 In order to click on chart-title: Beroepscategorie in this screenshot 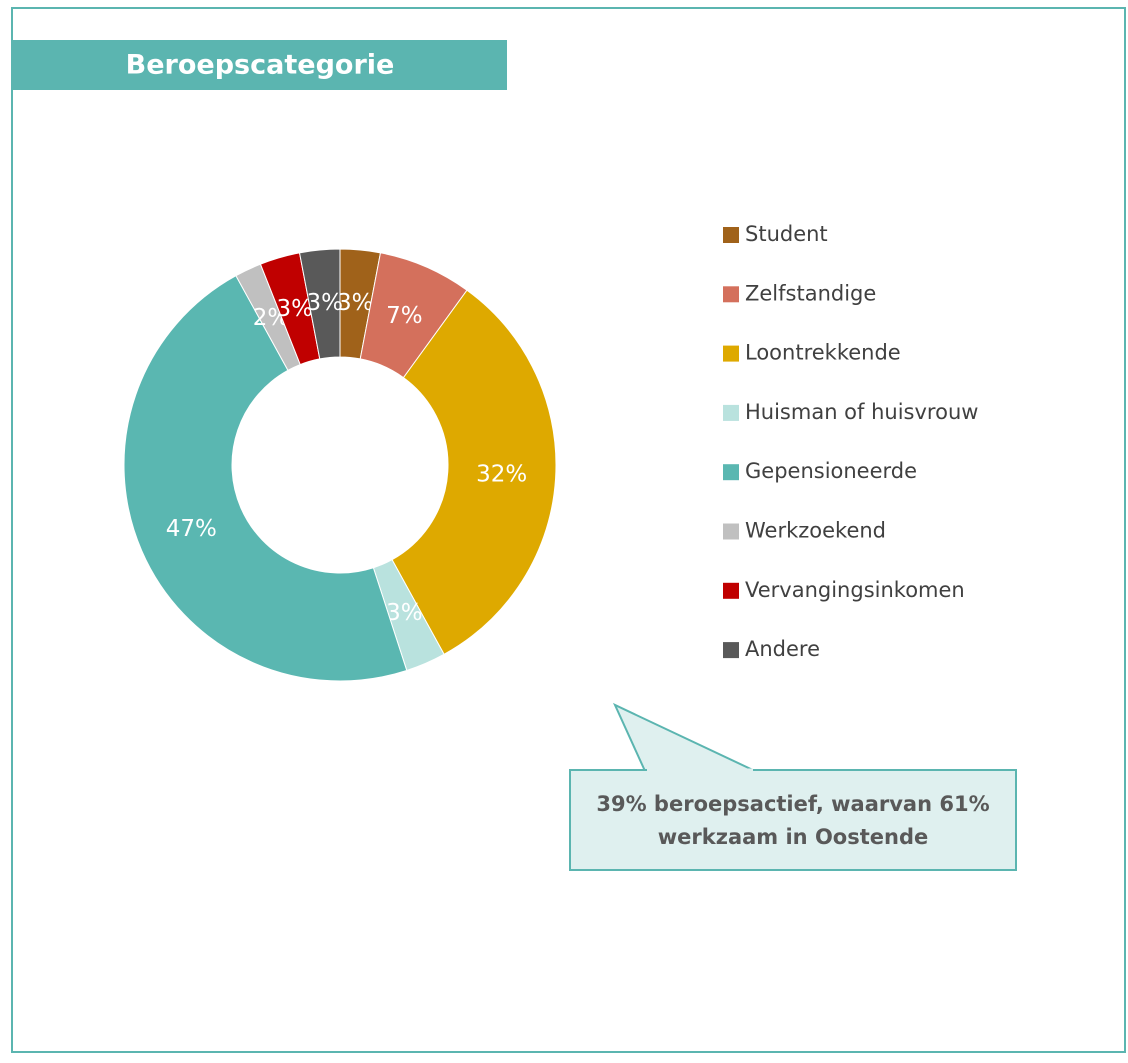, I will do `click(260, 65)`.